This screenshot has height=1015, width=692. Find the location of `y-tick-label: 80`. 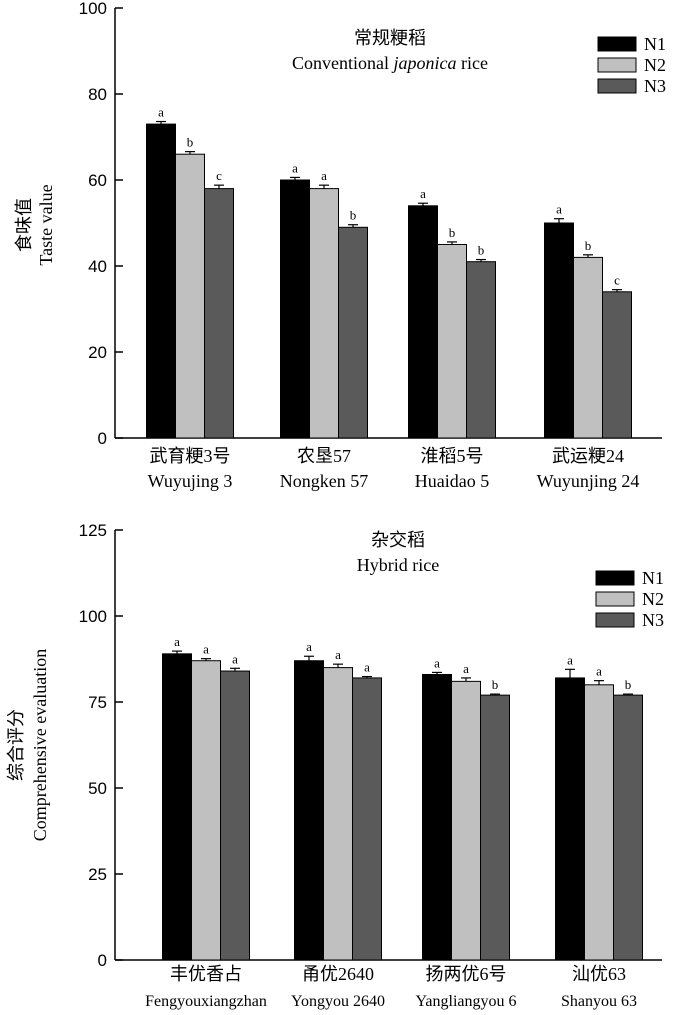

y-tick-label: 80 is located at coordinates (97, 94).